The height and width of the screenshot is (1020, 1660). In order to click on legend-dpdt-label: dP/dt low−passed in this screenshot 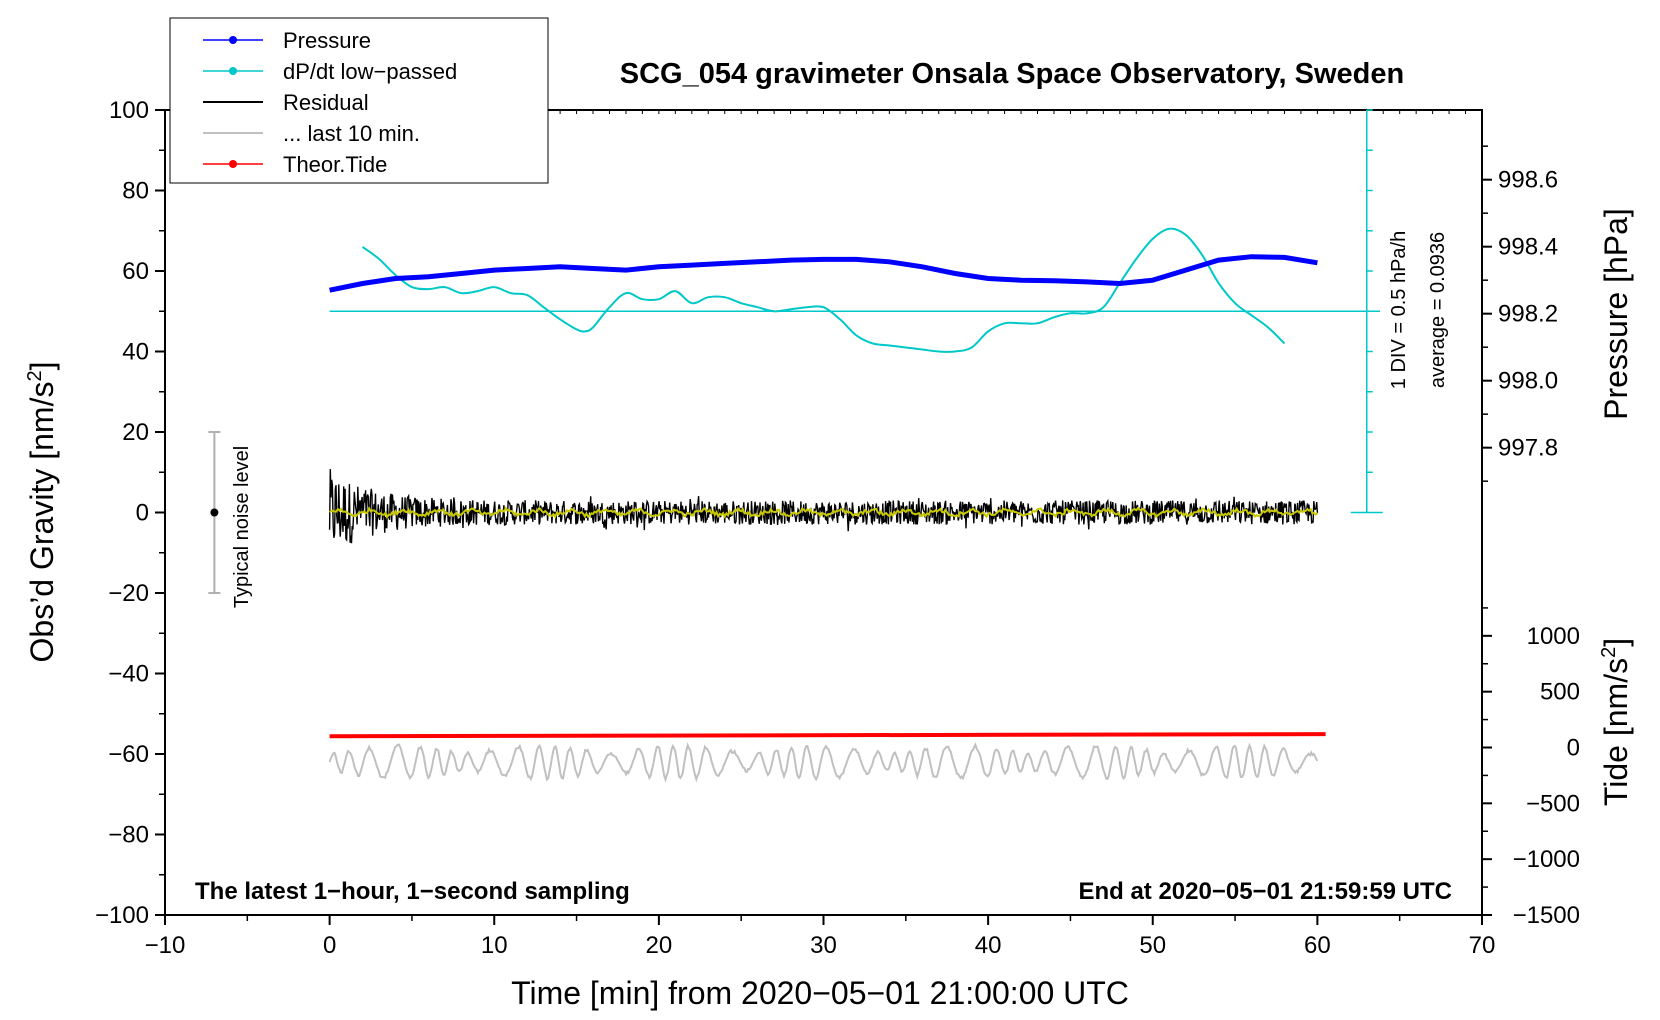, I will do `click(370, 71)`.